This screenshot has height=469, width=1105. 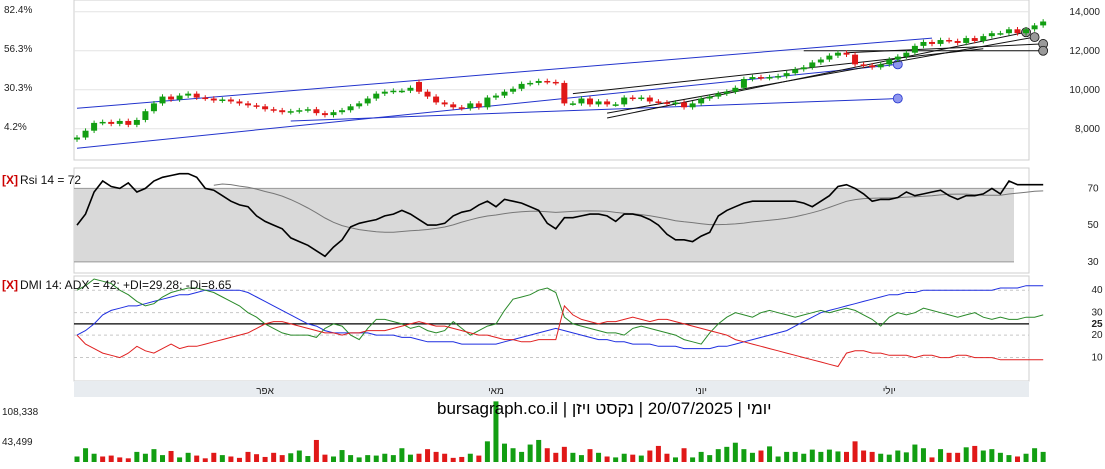 What do you see at coordinates (560, 311) in the screenshot?
I see `dmi-line-di` at bounding box center [560, 311].